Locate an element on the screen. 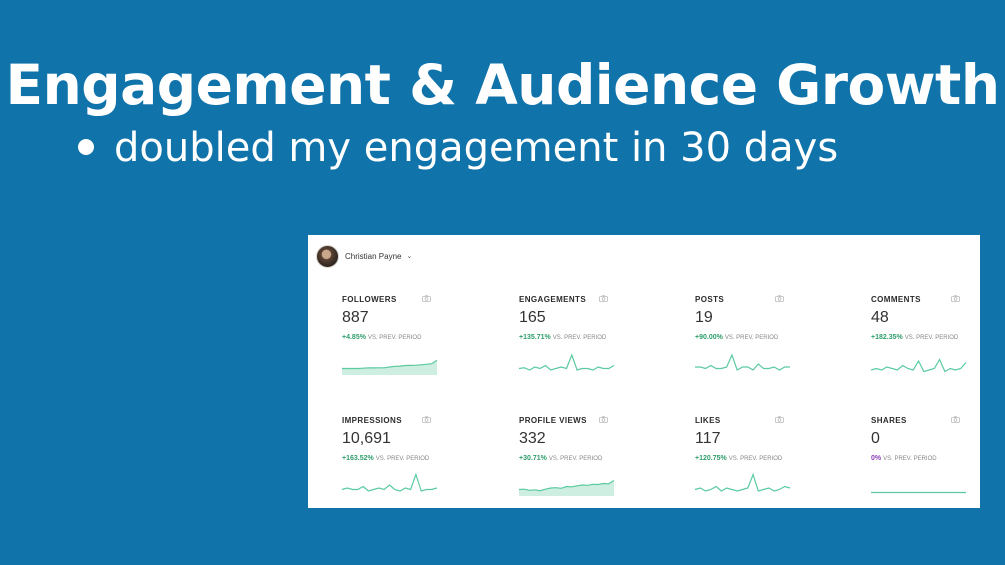  change-percent: 0% is located at coordinates (876, 458).